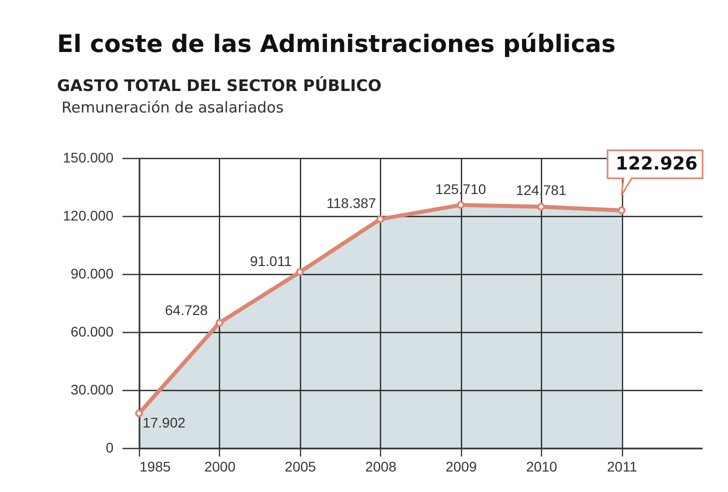 The width and height of the screenshot is (728, 492). Describe the element at coordinates (164, 422) in the screenshot. I see `data-label: 17.902` at that location.